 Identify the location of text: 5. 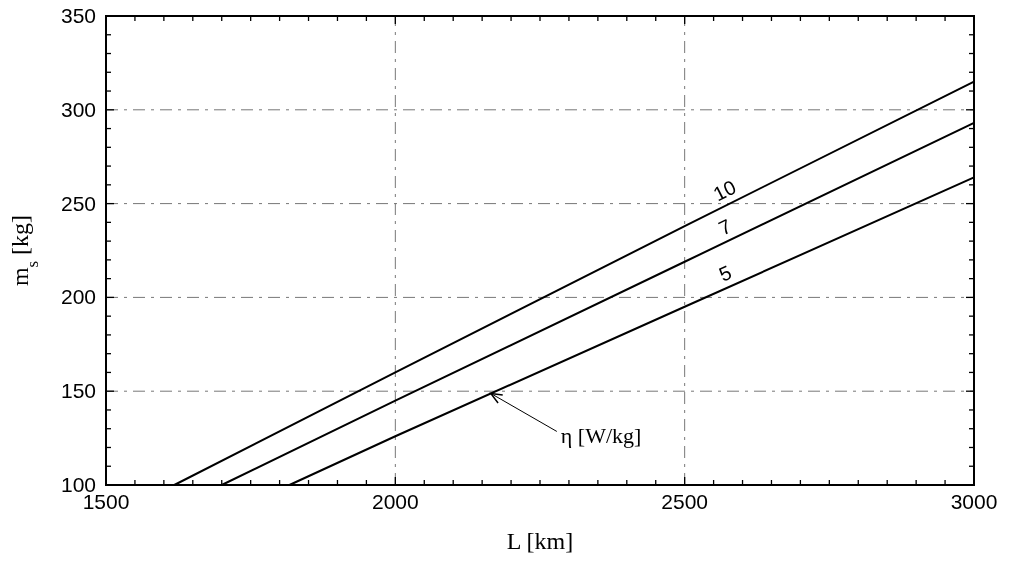
(725, 273).